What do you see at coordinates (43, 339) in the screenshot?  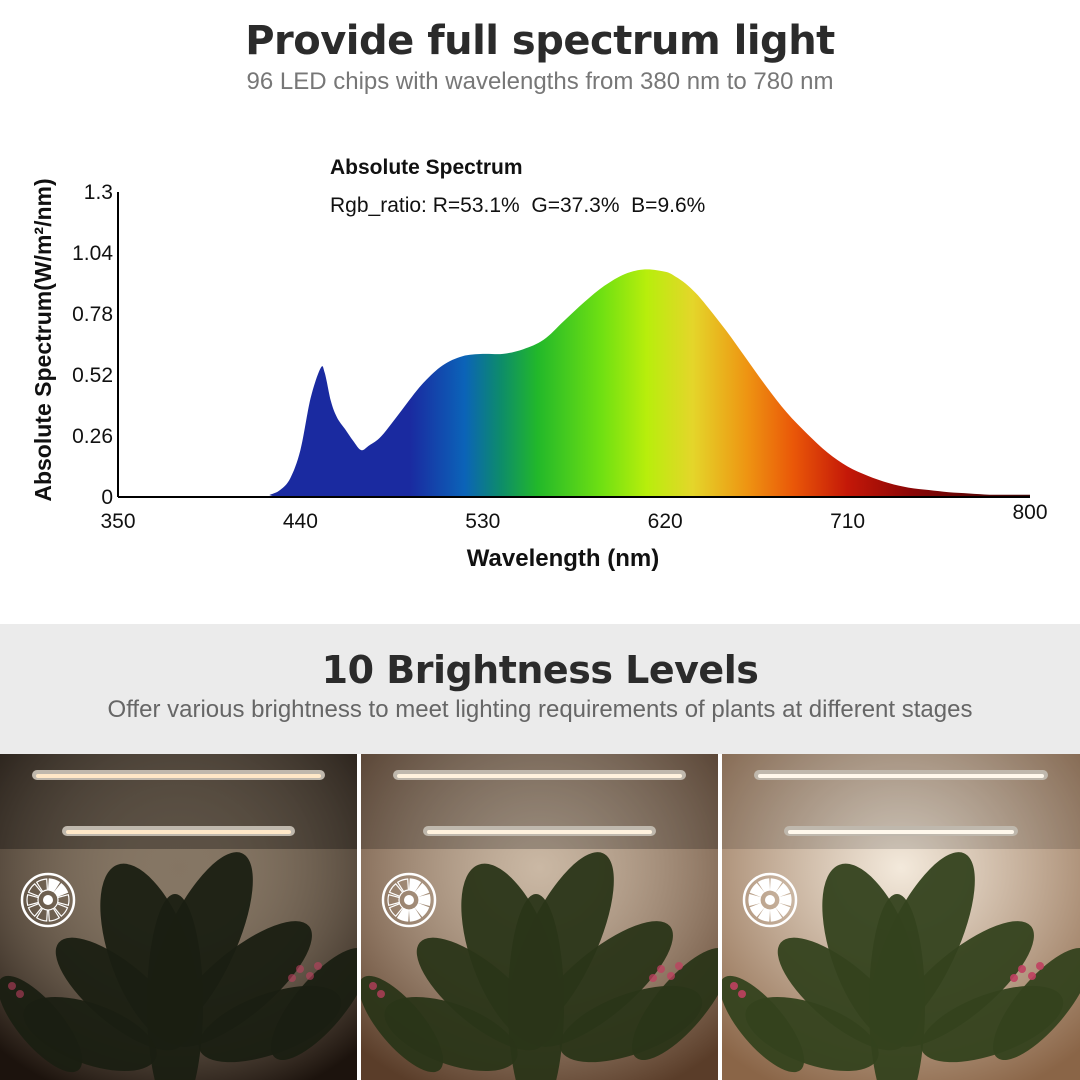 I see `y-axis-label: Absolute Spectrum(W/m²/nm)` at bounding box center [43, 339].